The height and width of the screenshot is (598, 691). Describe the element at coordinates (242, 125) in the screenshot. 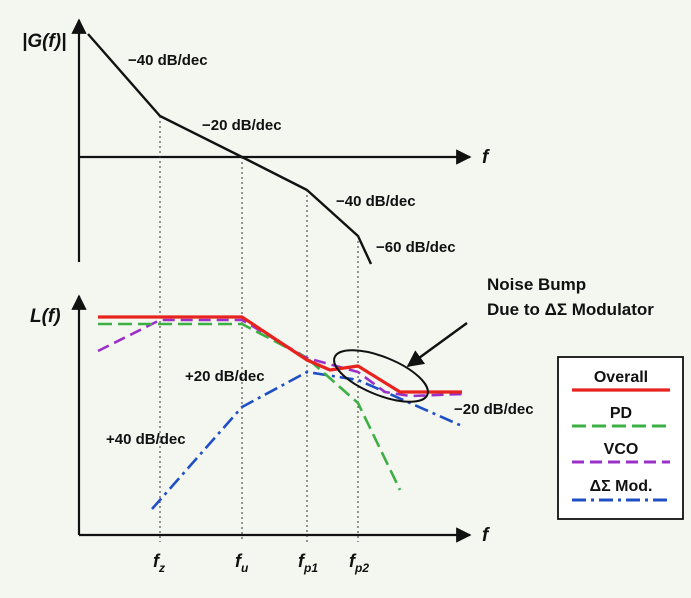

I see `slope-label-minus20: −20 dB/dec` at that location.